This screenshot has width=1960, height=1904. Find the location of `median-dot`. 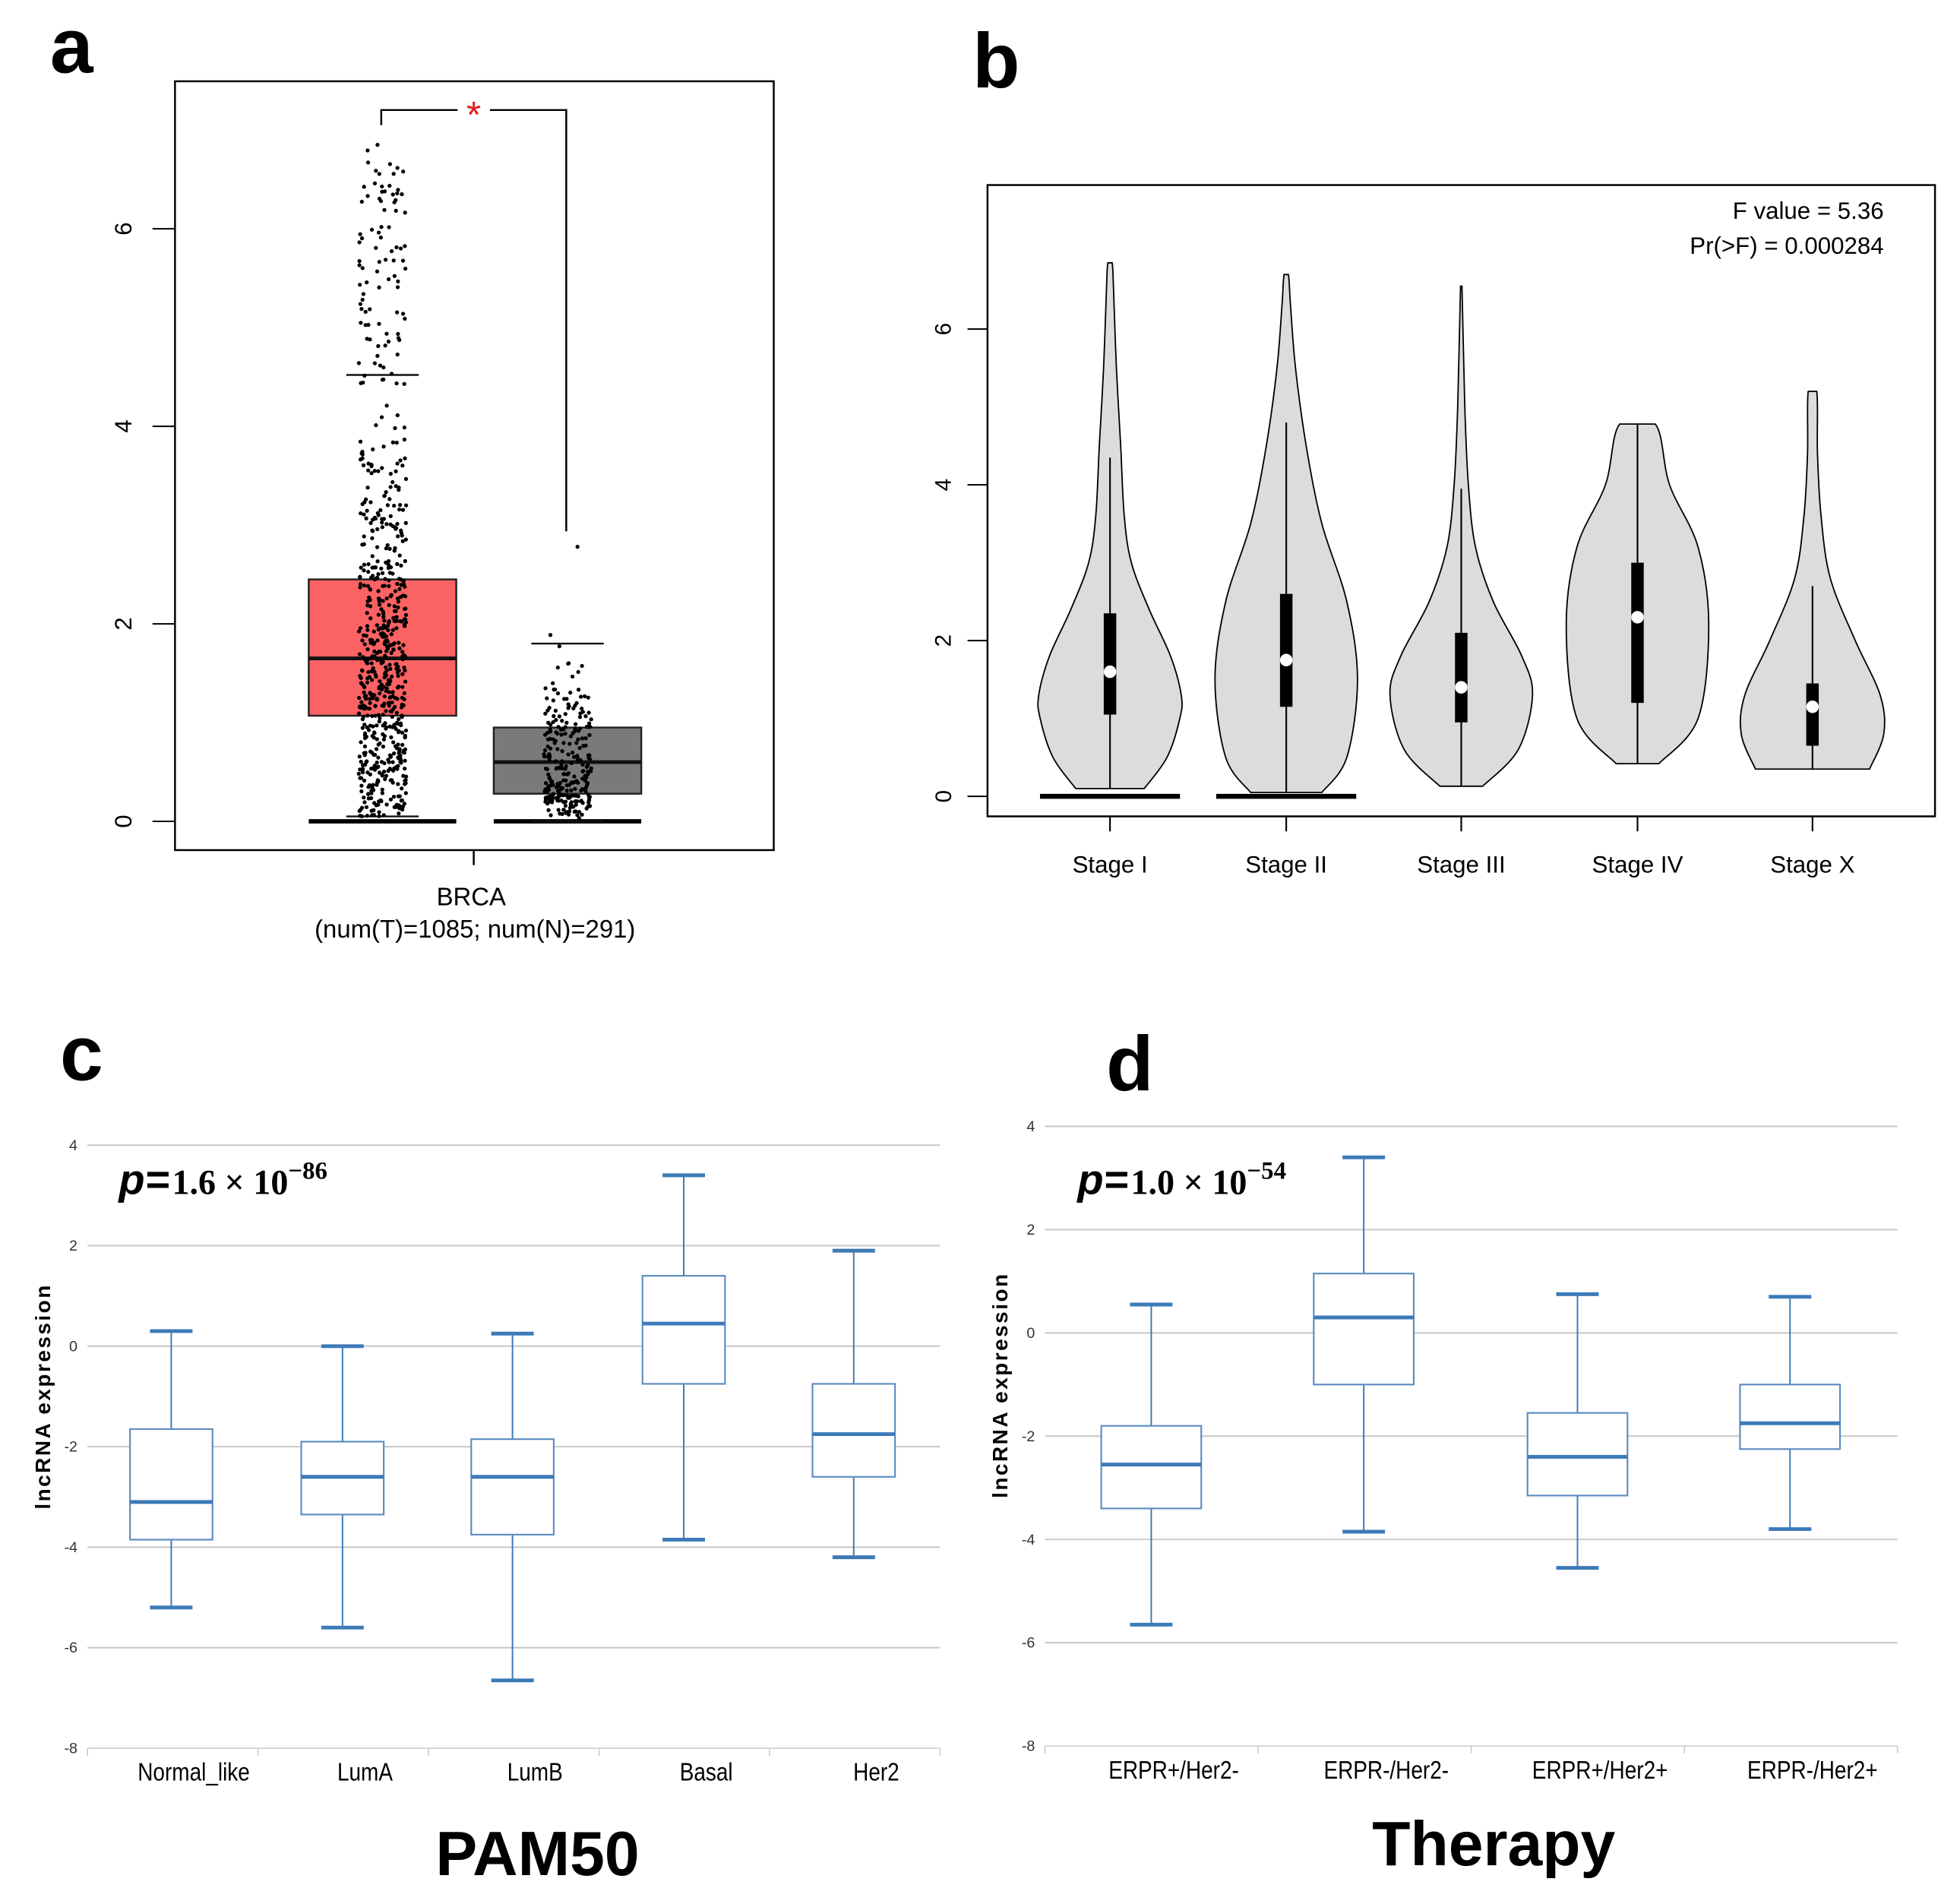

median-dot is located at coordinates (1637, 617).